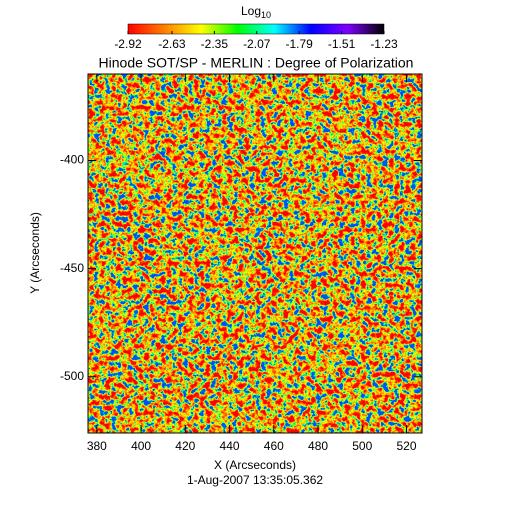  Describe the element at coordinates (384, 44) in the screenshot. I see `colorbar-tick-label: -1.23` at that location.